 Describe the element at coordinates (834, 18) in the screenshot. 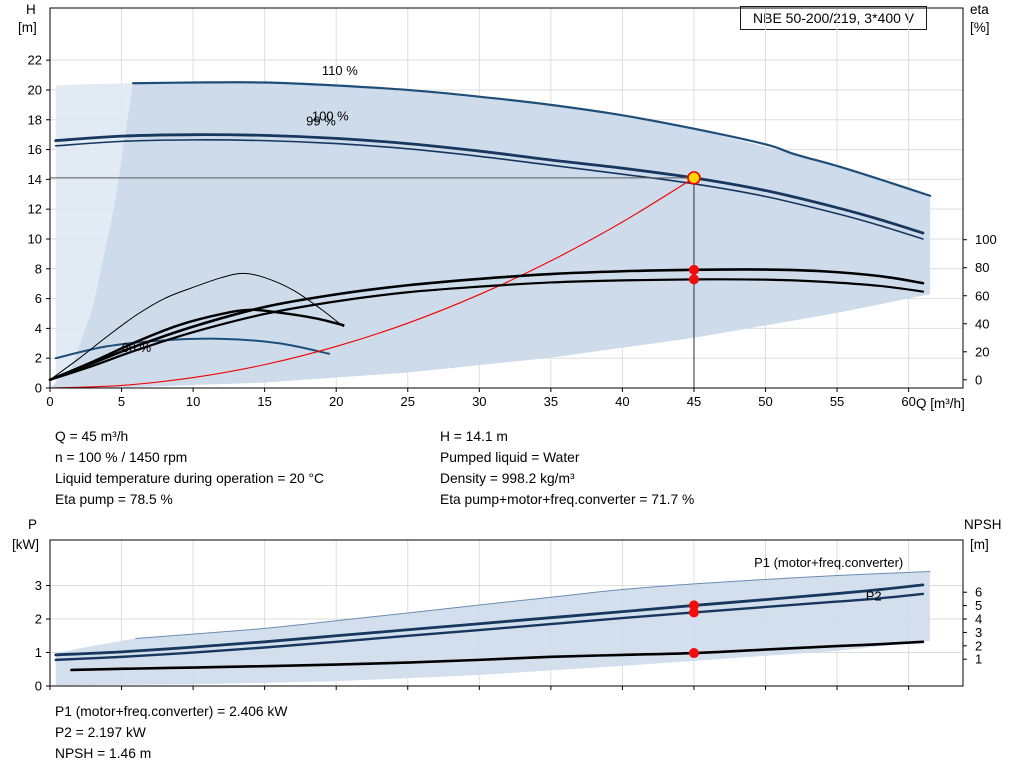

I see `pump-model-title: NBE 50-200/219, 3*400 V` at that location.